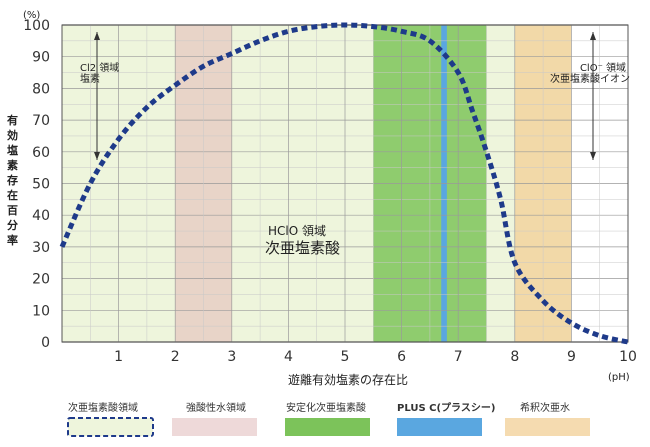 This screenshot has width=650, height=447. What do you see at coordinates (216, 407) in the screenshot?
I see `legend-label-1: 強酸性水領域` at bounding box center [216, 407].